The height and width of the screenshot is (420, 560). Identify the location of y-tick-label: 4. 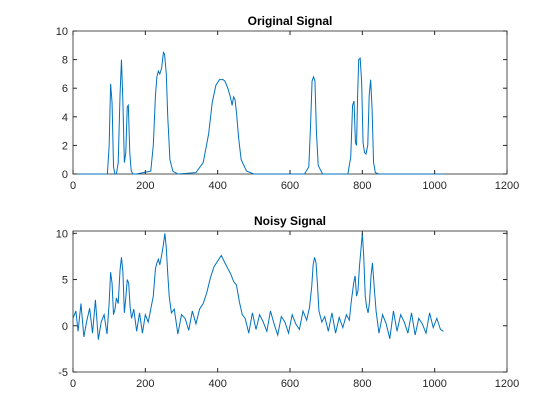
(65, 118).